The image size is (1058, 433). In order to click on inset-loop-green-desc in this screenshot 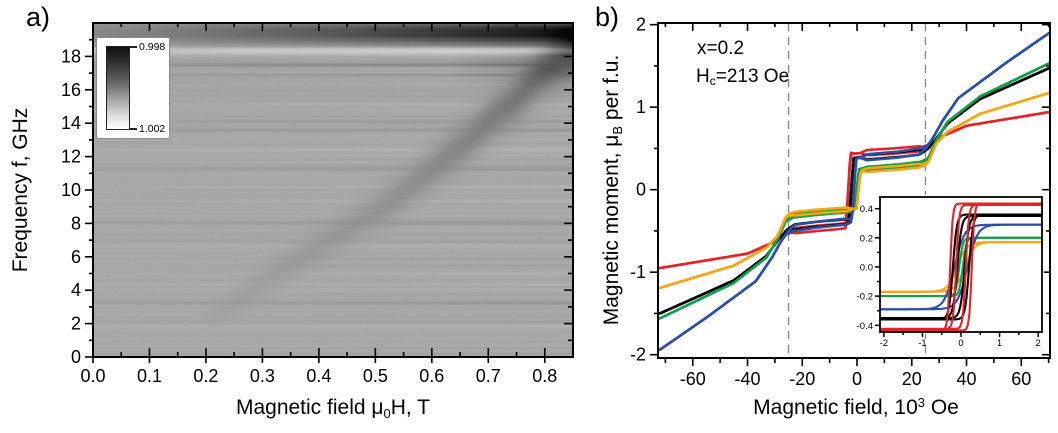, I will do `click(961, 267)`.